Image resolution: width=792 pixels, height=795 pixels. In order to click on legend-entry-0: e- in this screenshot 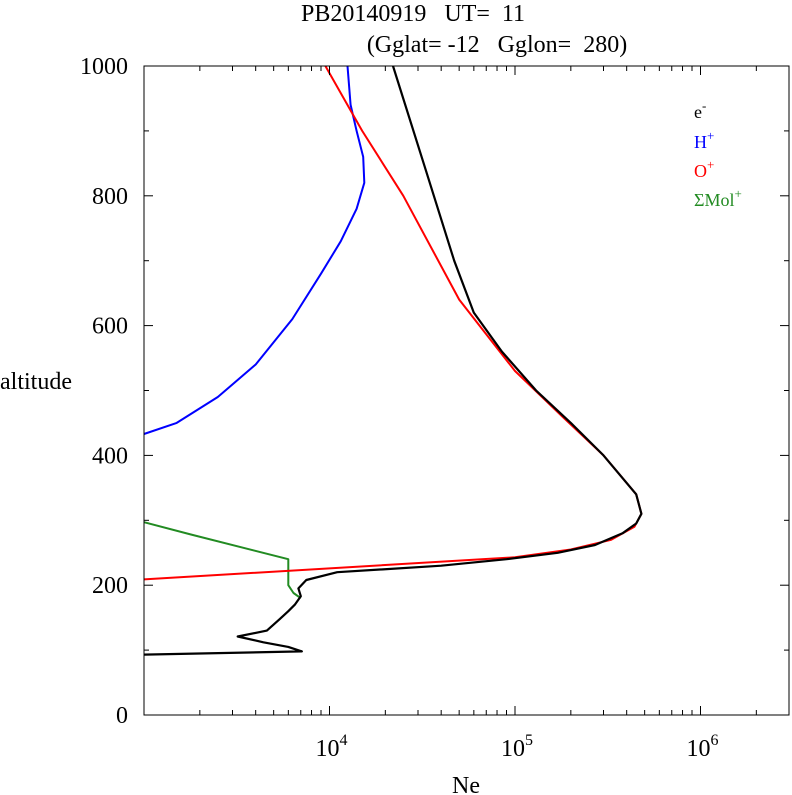, I will do `click(700, 110)`.